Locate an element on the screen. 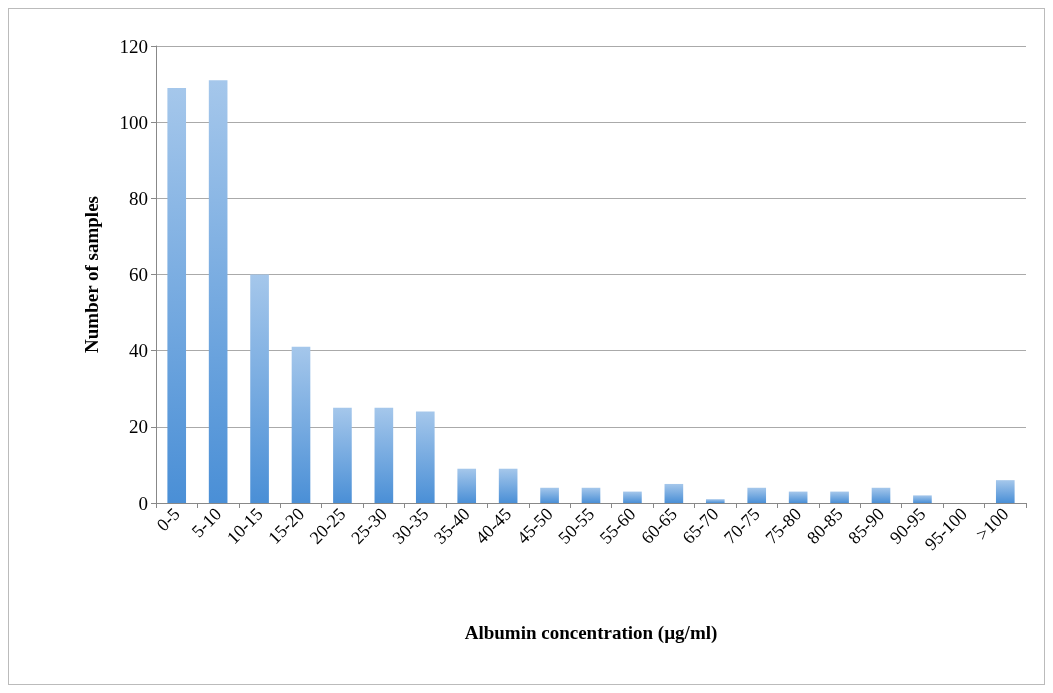  y-tick-label: 80 is located at coordinates (138, 198).